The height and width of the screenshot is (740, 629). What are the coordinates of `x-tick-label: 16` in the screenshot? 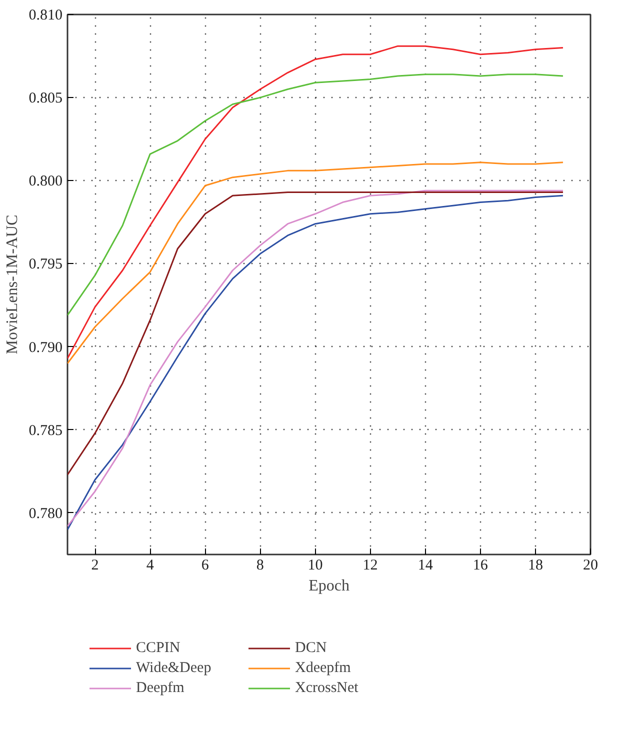 It's located at (480, 566).